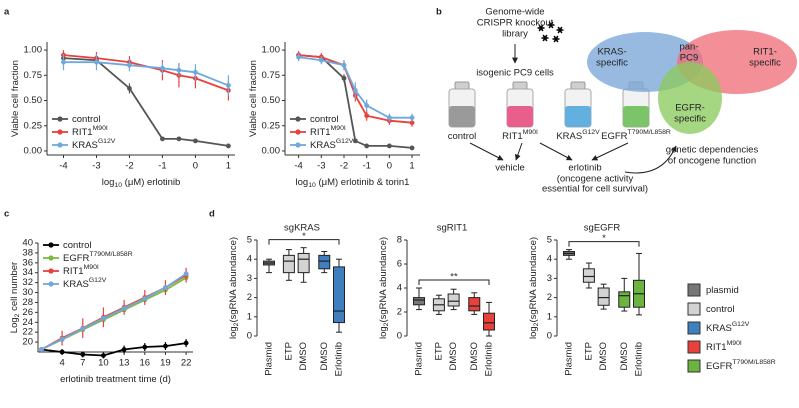 The width and height of the screenshot is (799, 408). What do you see at coordinates (595, 189) in the screenshot?
I see `erlotinib-note: essential for cell survival)` at bounding box center [595, 189].